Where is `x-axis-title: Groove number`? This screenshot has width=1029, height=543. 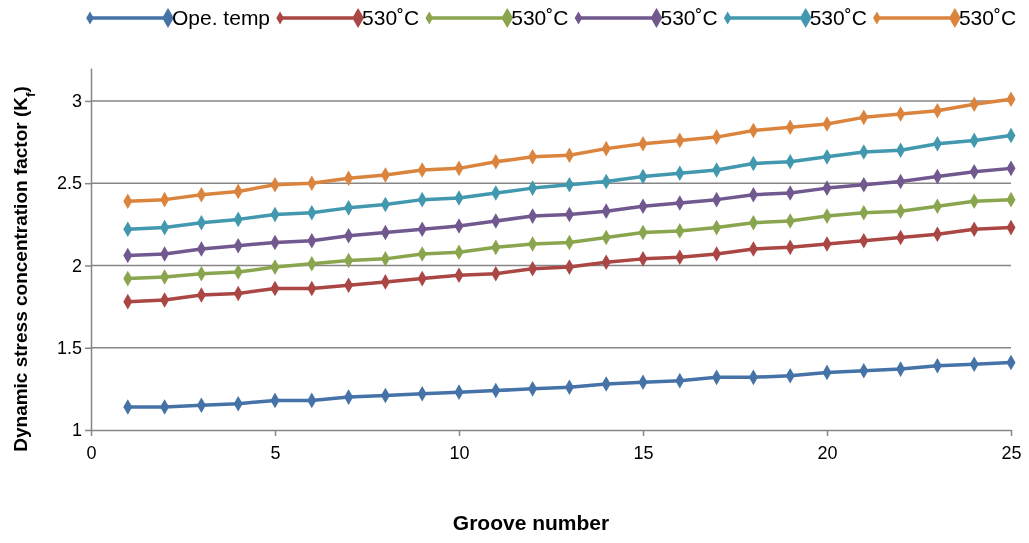
x-axis-title: Groove number is located at coordinates (531, 522).